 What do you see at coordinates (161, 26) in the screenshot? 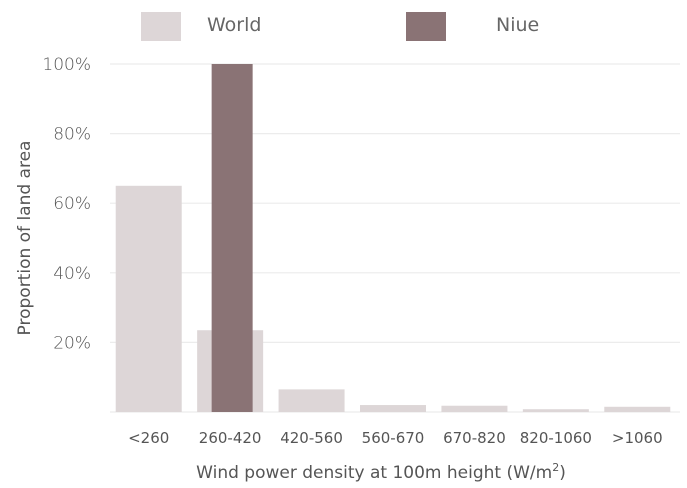
I see `legend-swatch-world` at bounding box center [161, 26].